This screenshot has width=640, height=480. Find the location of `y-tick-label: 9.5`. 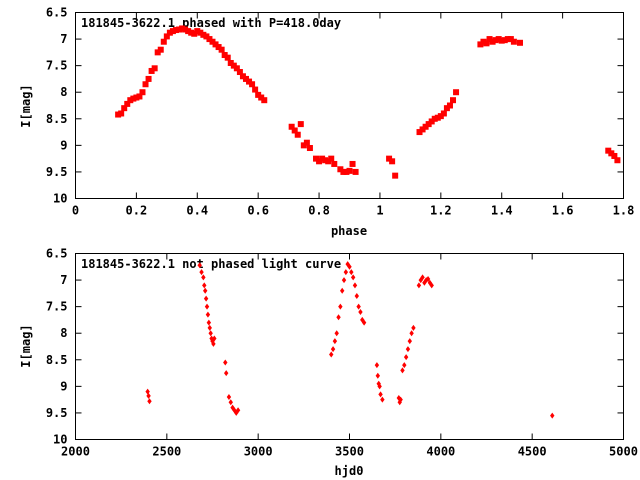

y-tick-label: 9.5 is located at coordinates (57, 413).